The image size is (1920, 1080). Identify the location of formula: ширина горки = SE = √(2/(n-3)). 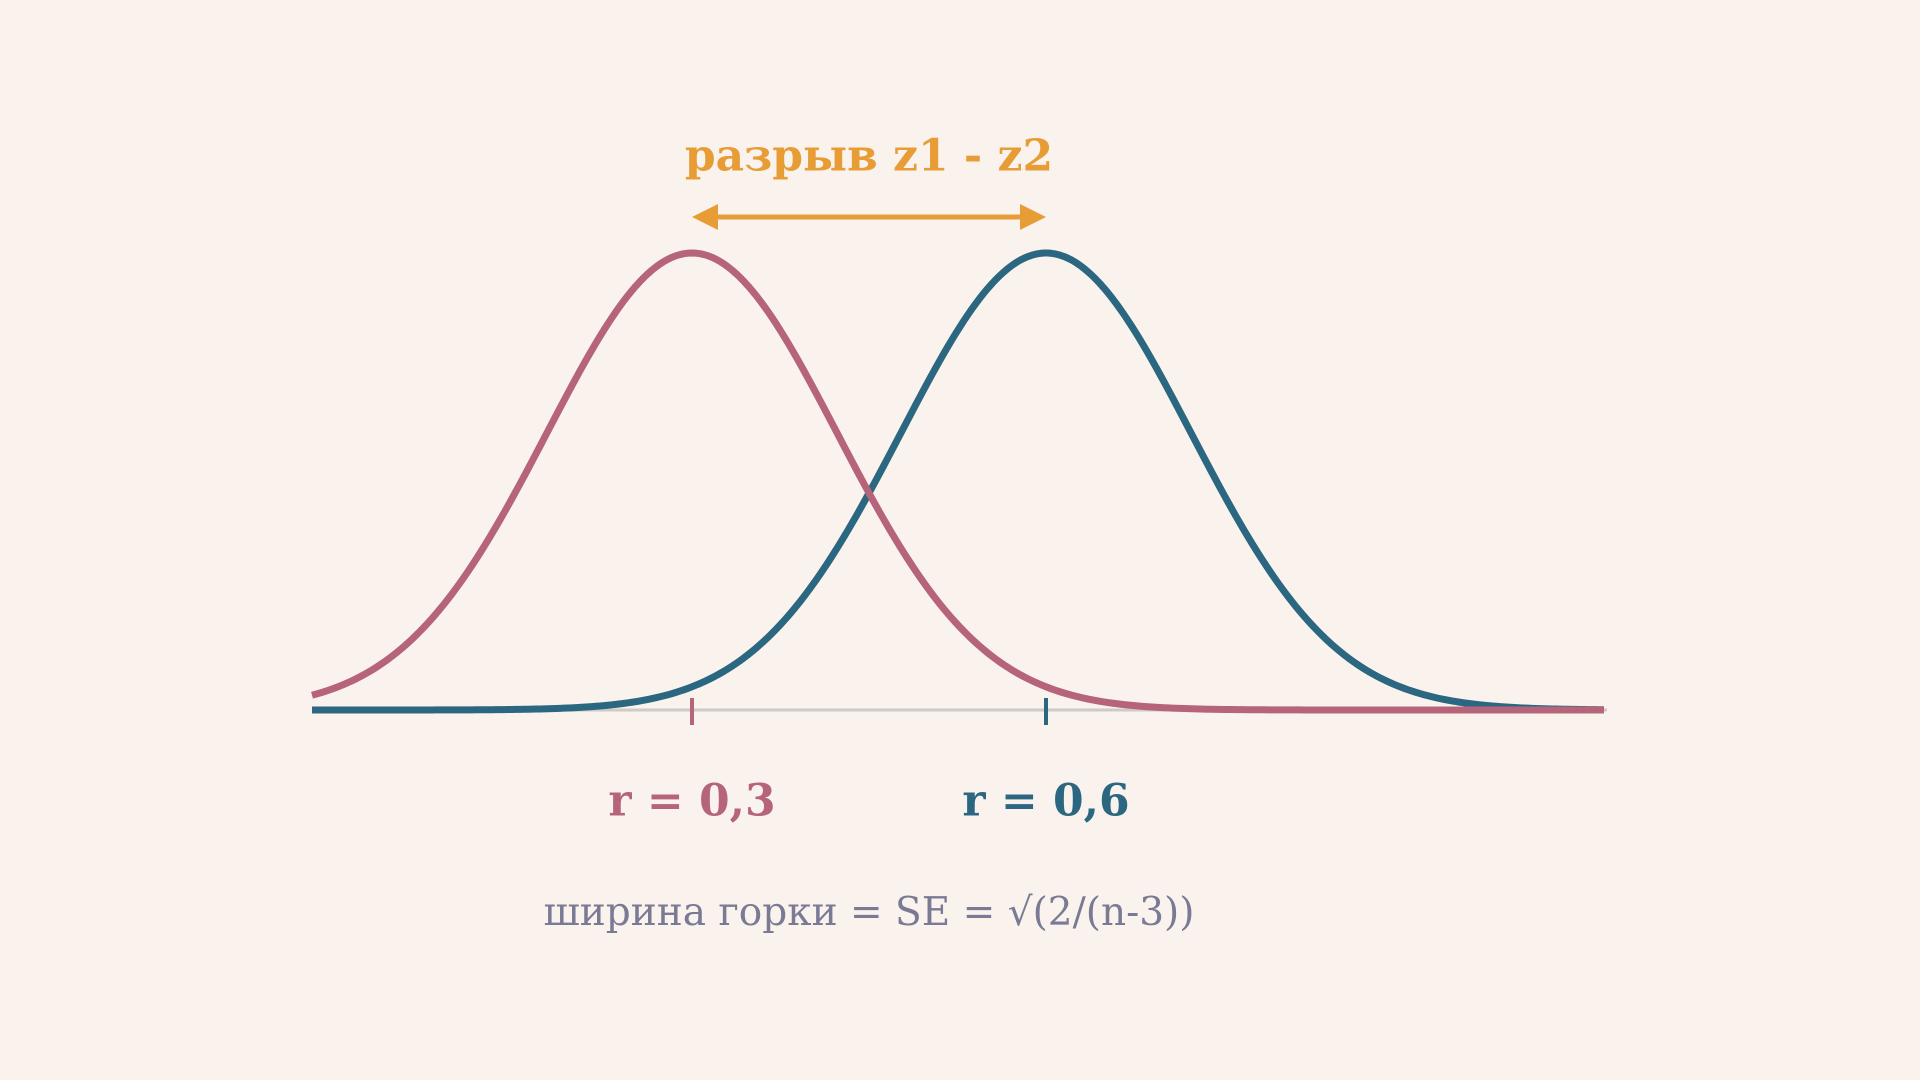
(868, 912).